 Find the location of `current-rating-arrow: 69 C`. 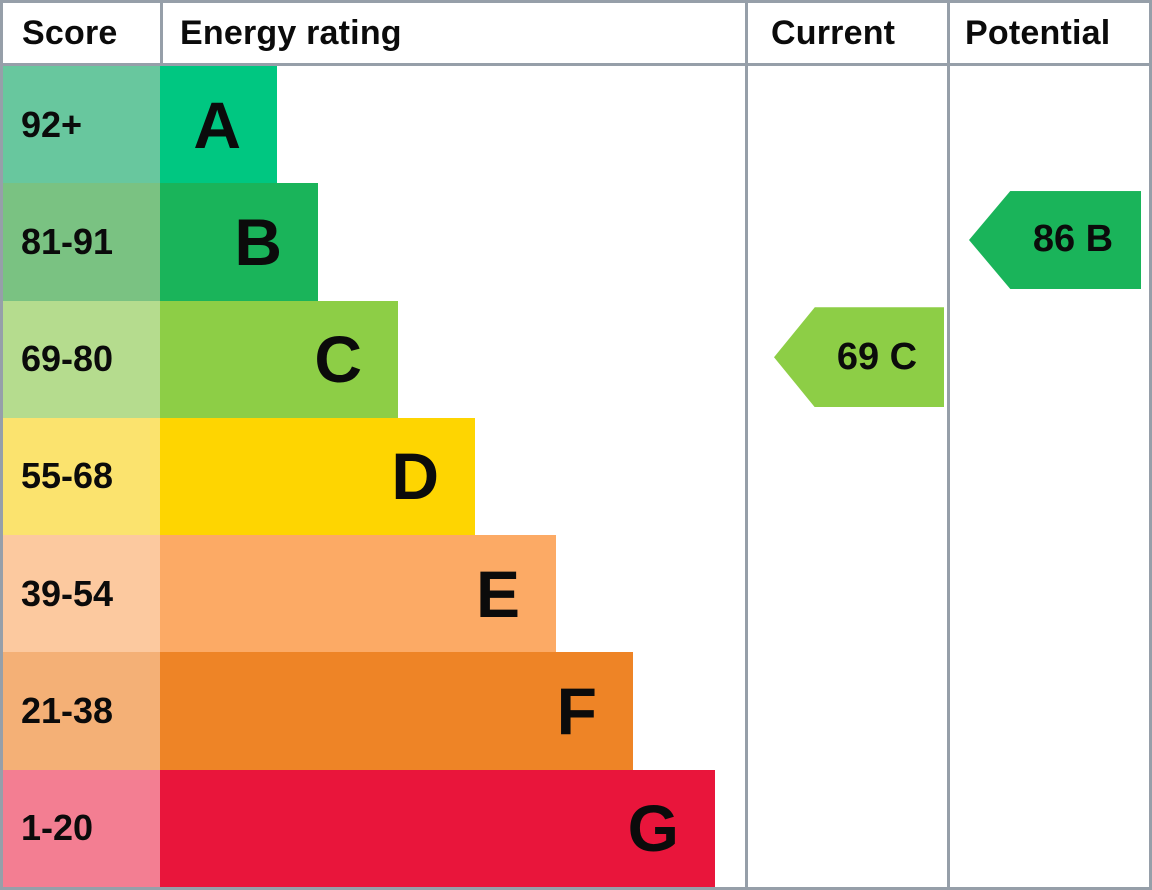

current-rating-arrow: 69 C is located at coordinates (859, 357).